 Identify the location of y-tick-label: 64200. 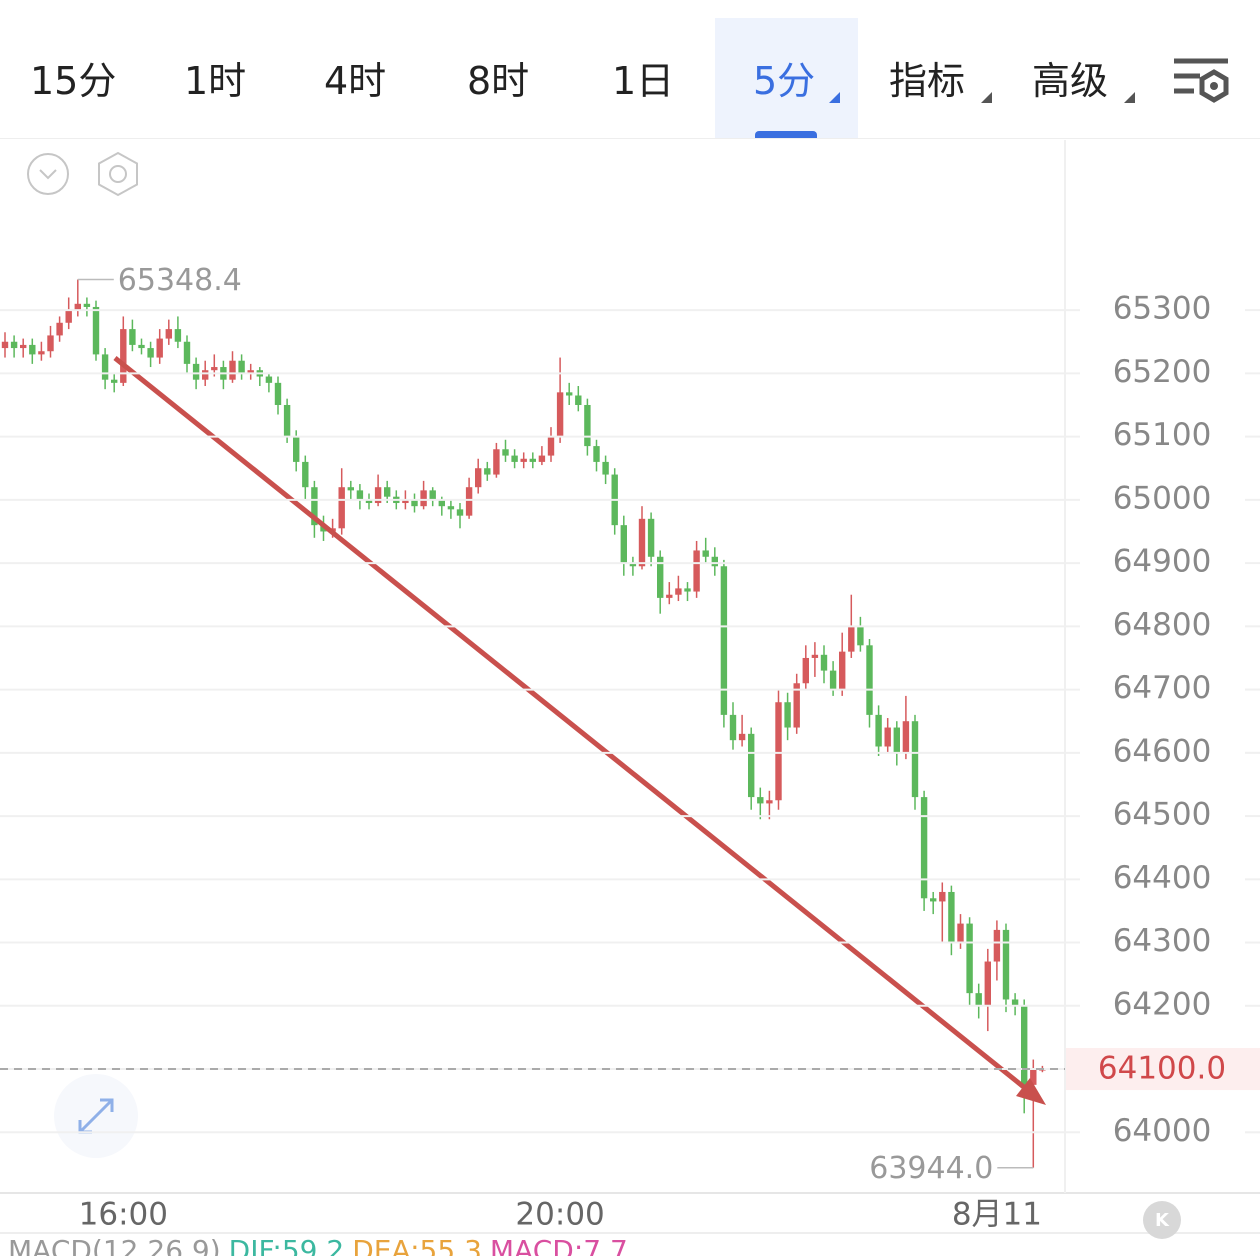
(1162, 1004).